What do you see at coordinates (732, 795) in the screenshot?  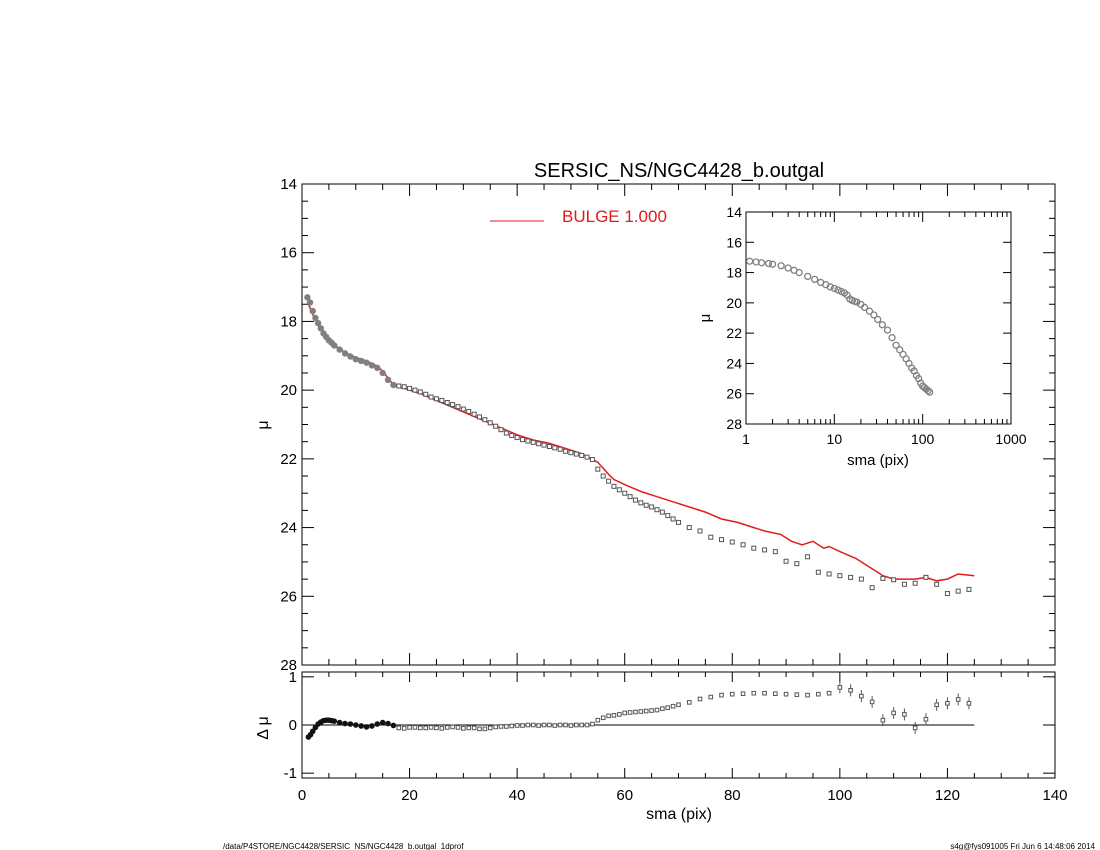 I see `residual-xtick-label: 80` at bounding box center [732, 795].